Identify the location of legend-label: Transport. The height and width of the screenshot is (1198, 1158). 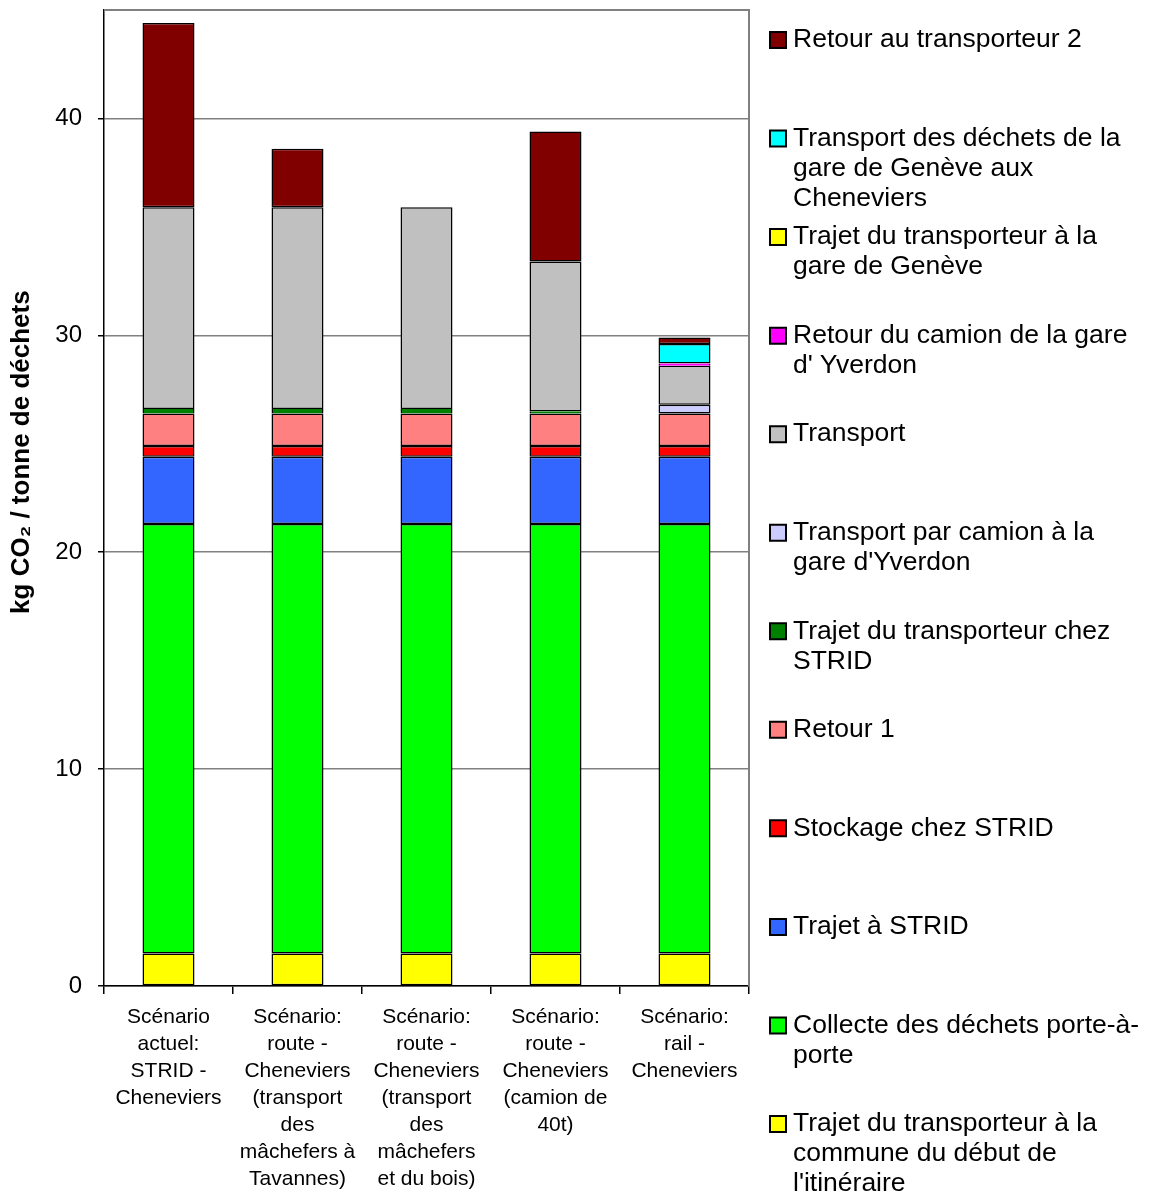
(850, 432).